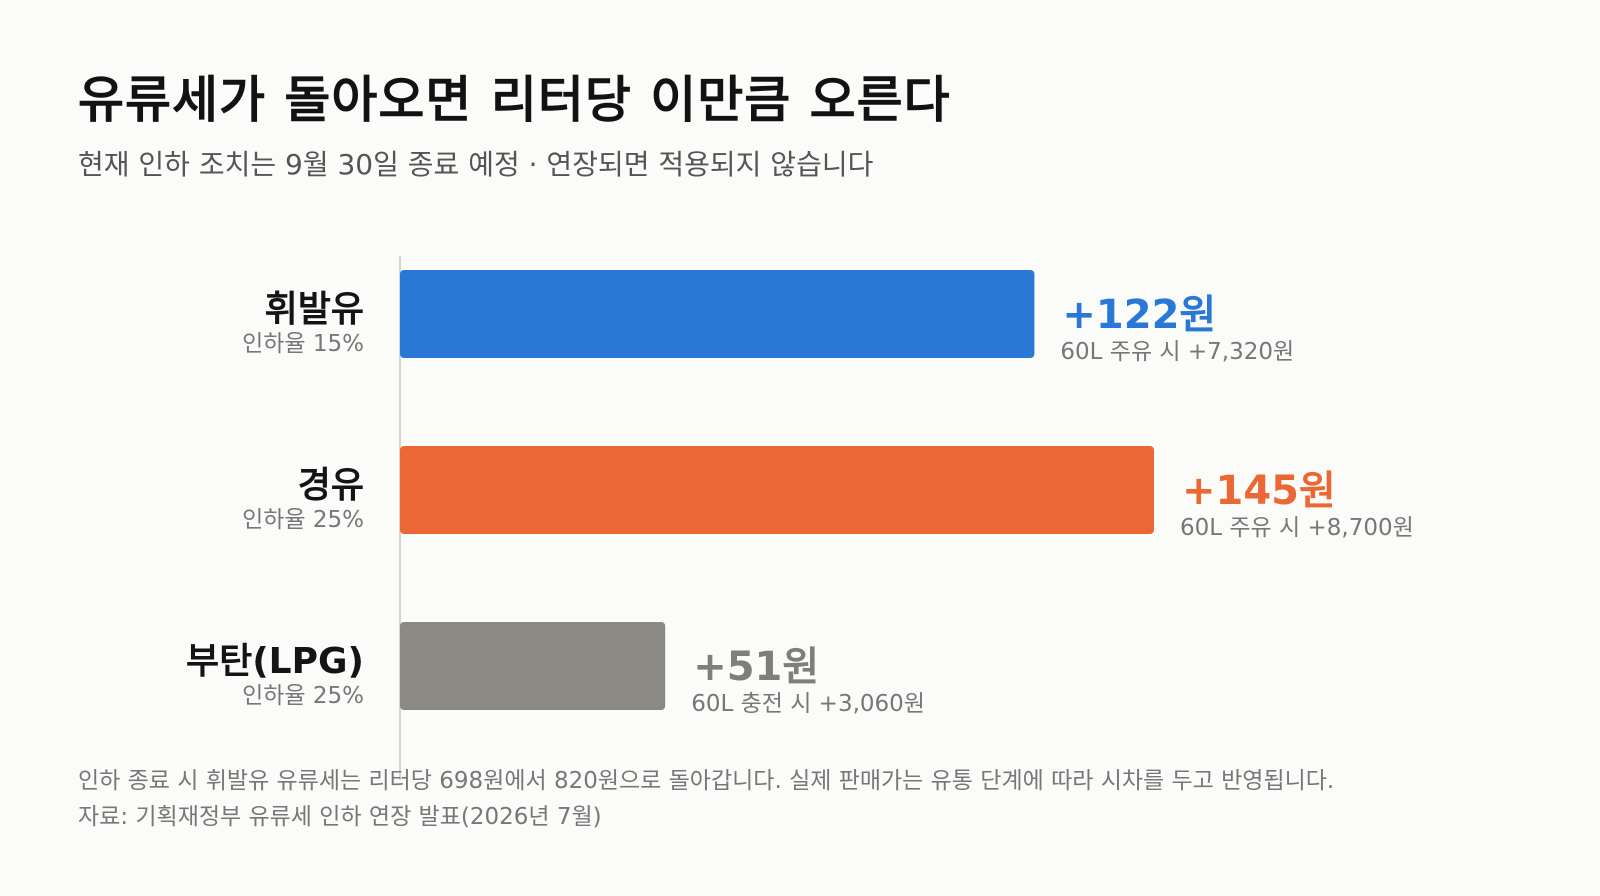  What do you see at coordinates (314, 309) in the screenshot?
I see `category-label-0: 휘발유` at bounding box center [314, 309].